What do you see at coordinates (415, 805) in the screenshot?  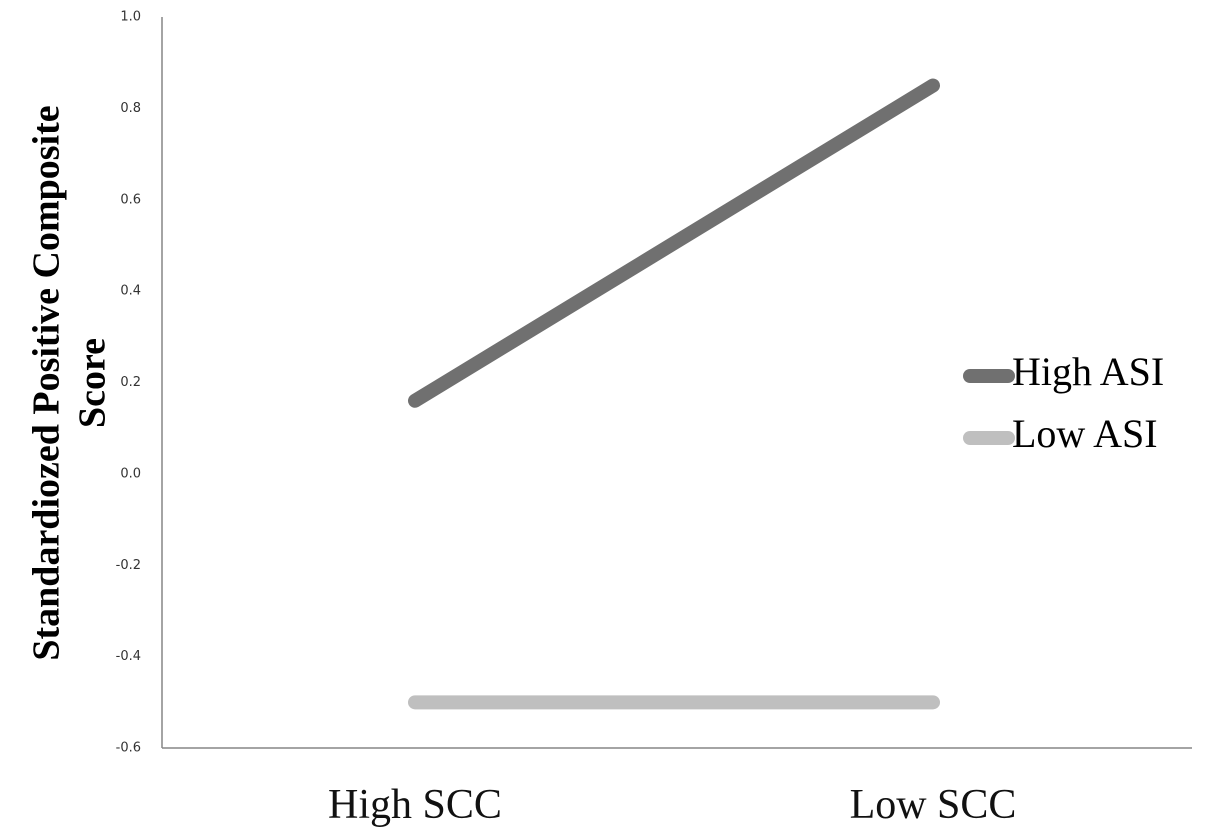 I see `x-tick-label: High SCC` at bounding box center [415, 805].